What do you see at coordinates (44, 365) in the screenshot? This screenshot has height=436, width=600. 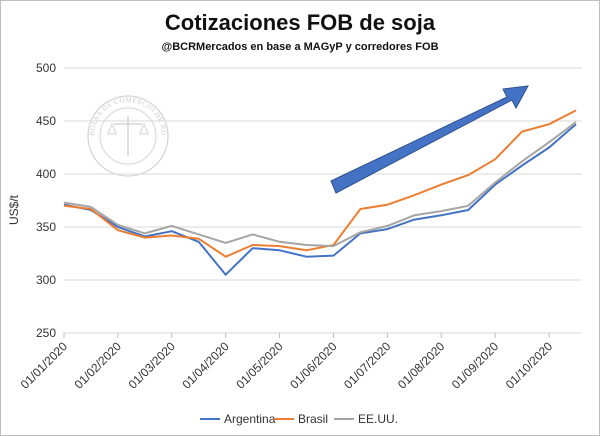 I see `x-tick-label: 01/01/2020` at bounding box center [44, 365].